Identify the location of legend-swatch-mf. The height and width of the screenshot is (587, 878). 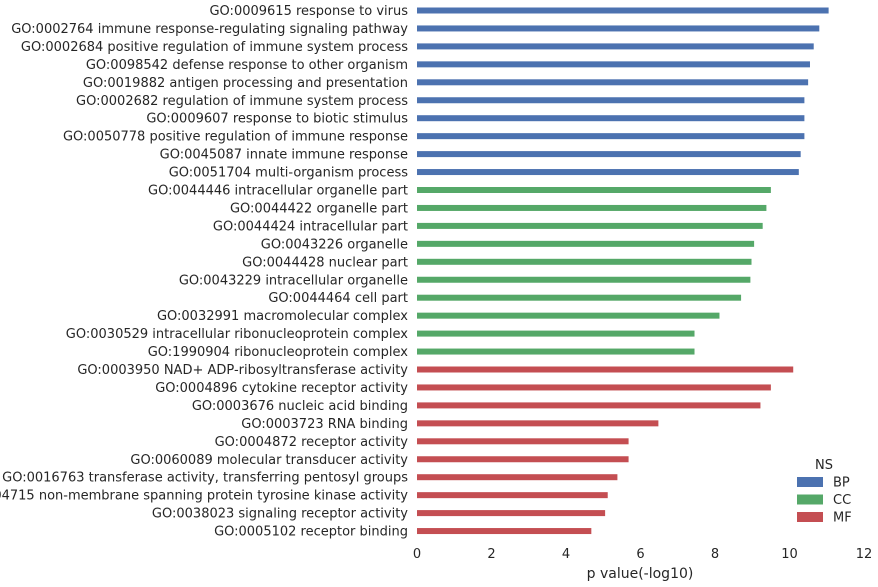
(810, 517).